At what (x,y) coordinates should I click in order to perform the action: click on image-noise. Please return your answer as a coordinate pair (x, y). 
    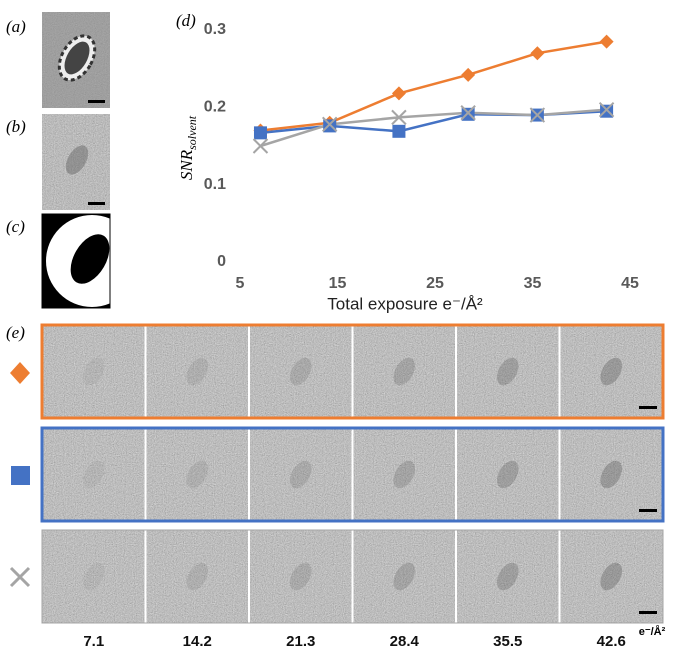
    Looking at the image, I should click on (76, 162).